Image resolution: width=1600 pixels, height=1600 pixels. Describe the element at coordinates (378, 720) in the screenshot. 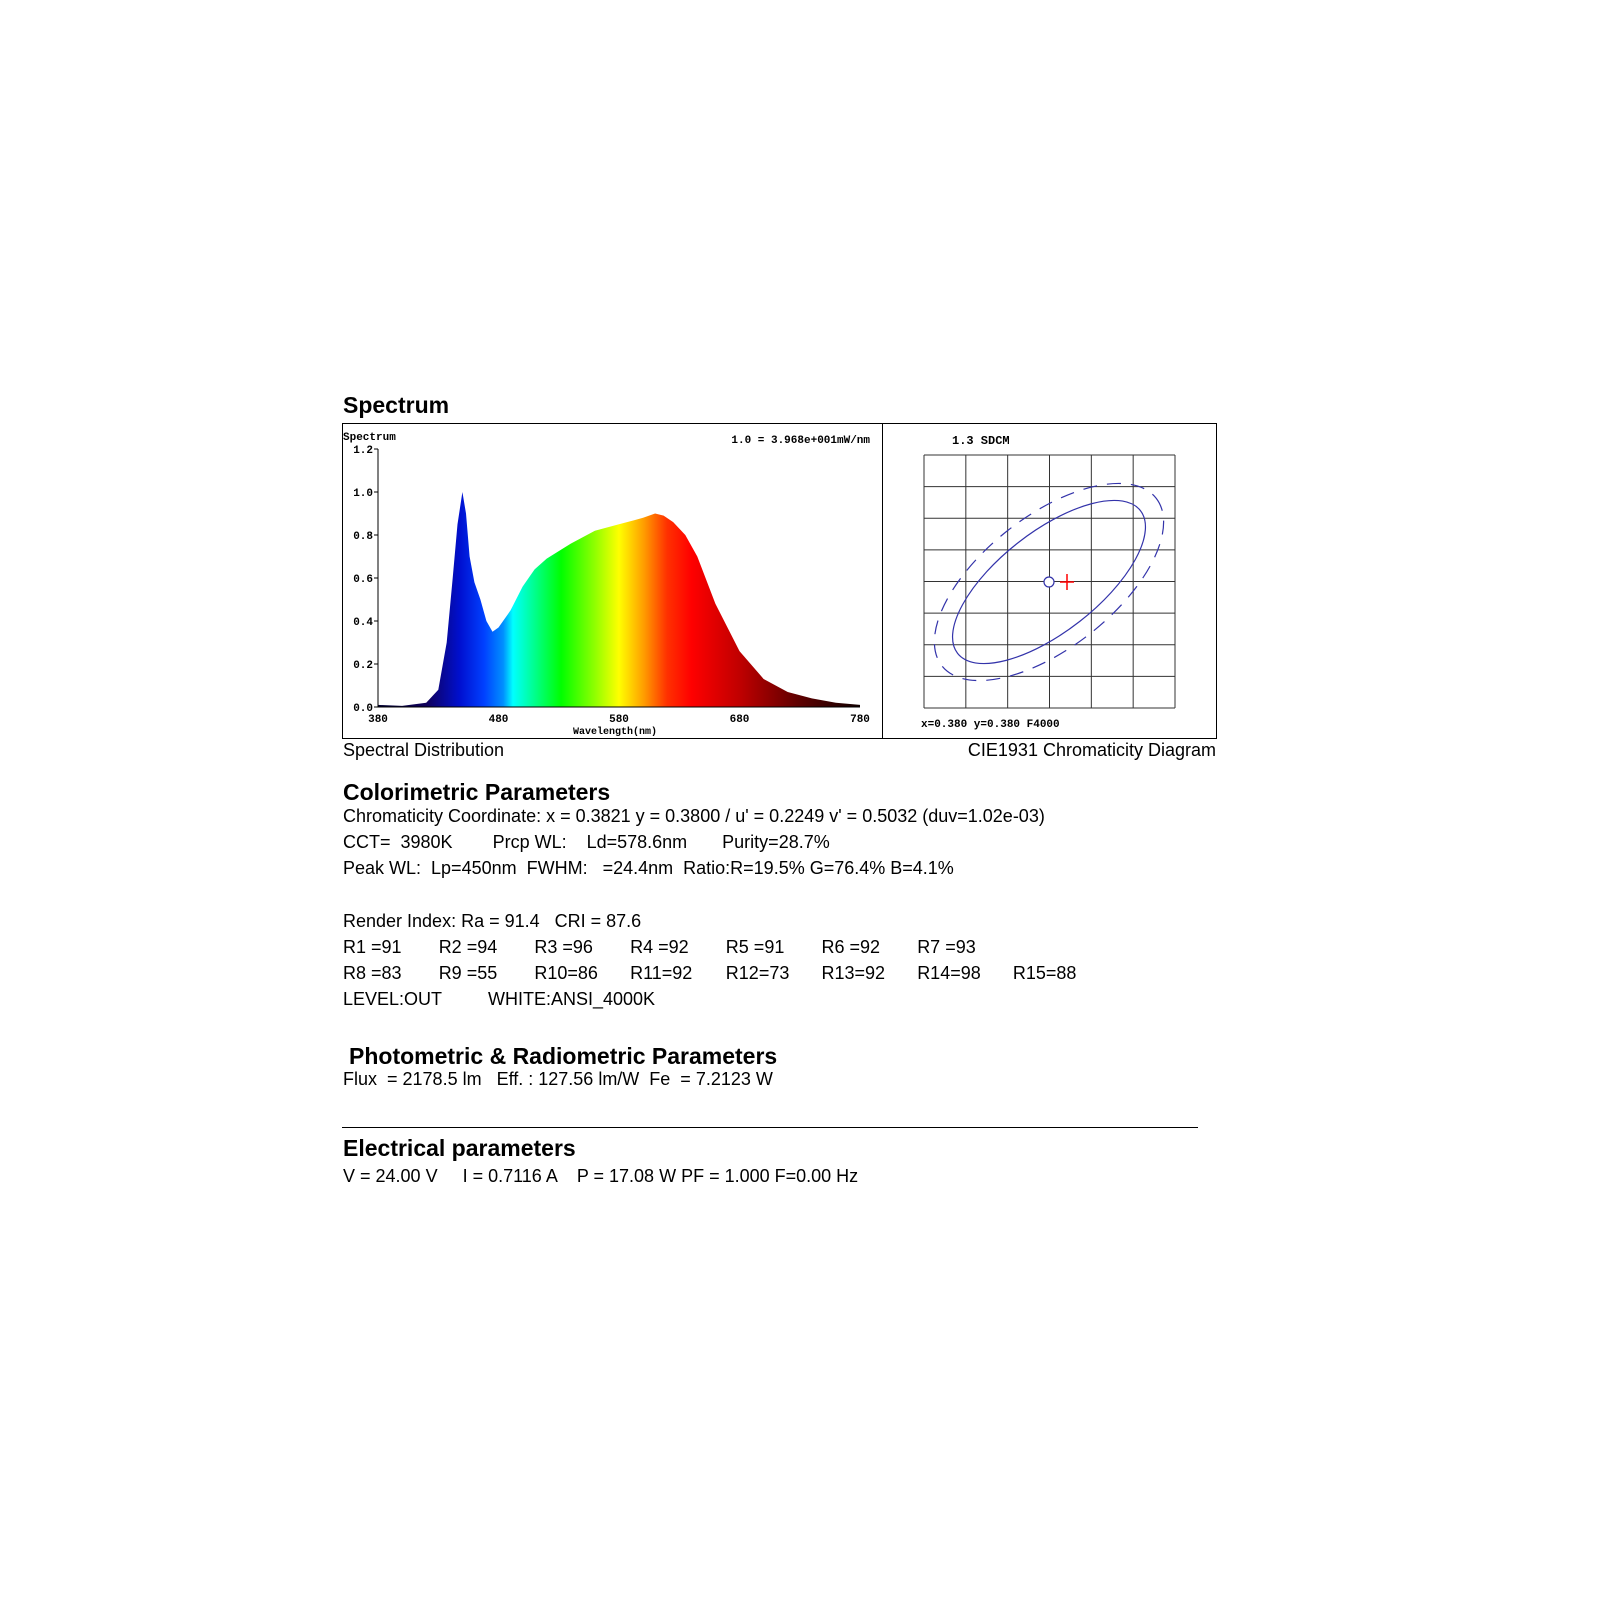

I see `x-tick-label: 380` at that location.